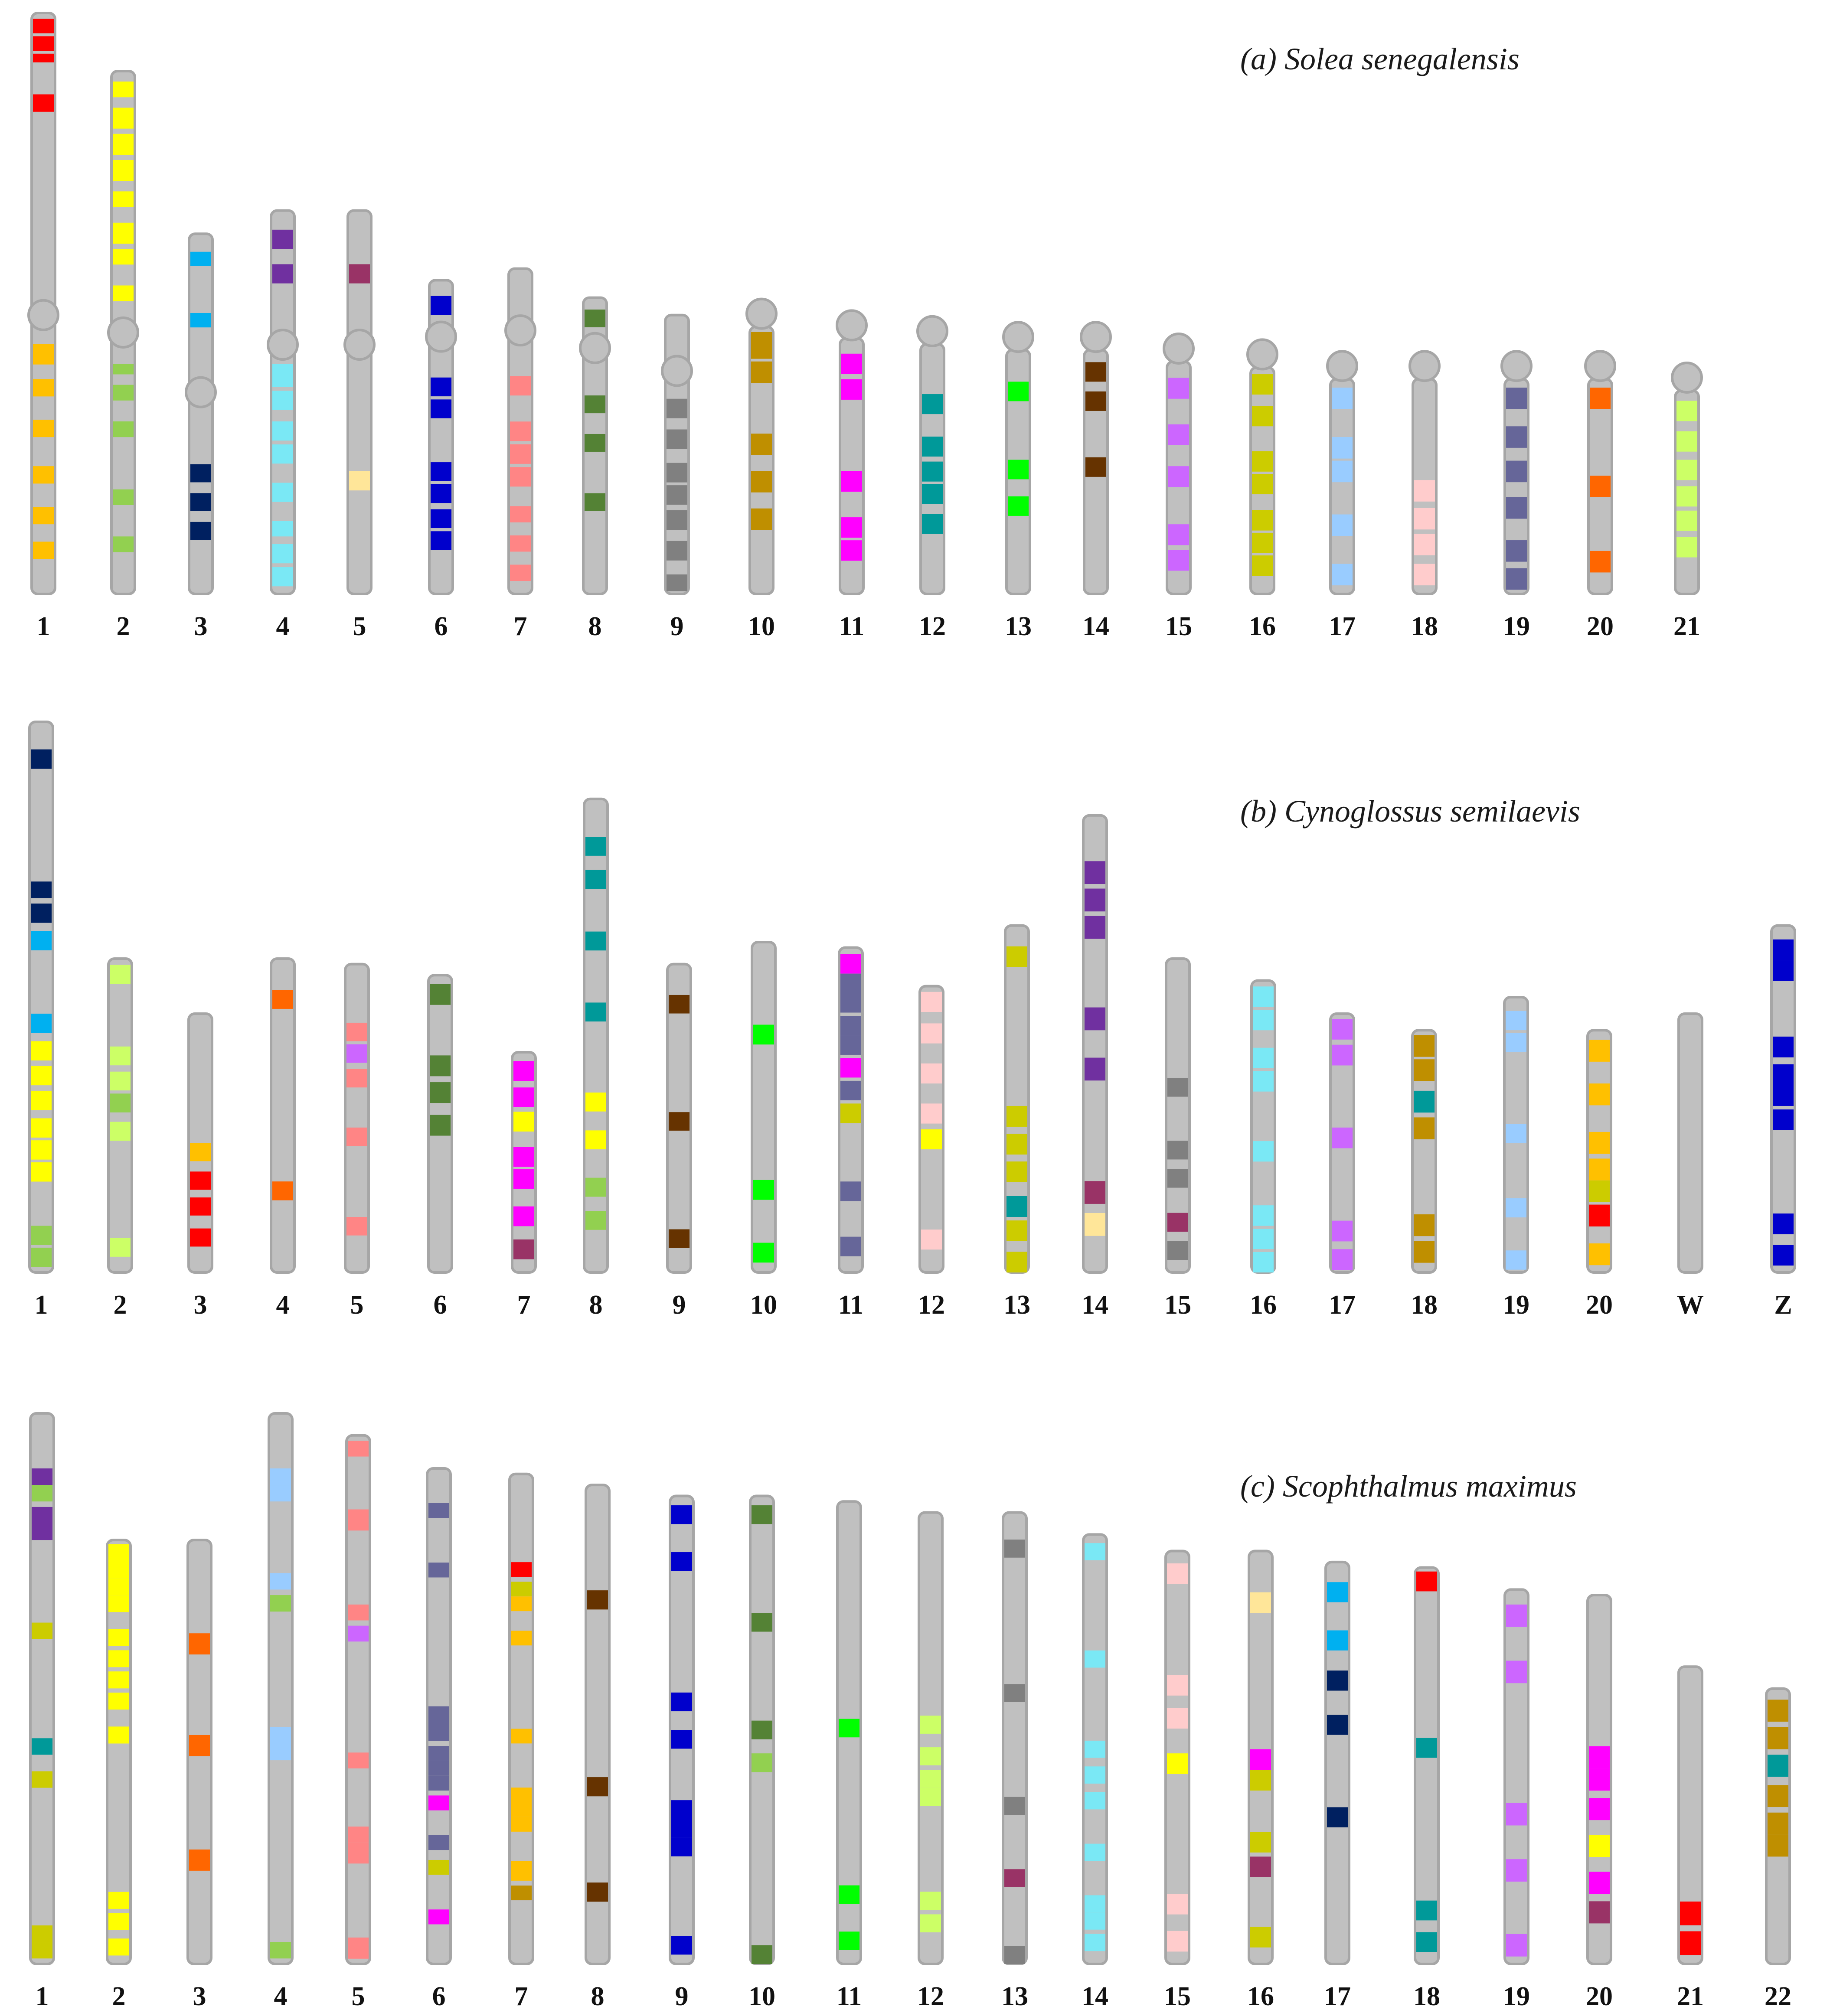 This screenshot has width=1830, height=2016. Describe the element at coordinates (679, 1305) in the screenshot. I see `chromosome-label: 9` at that location.